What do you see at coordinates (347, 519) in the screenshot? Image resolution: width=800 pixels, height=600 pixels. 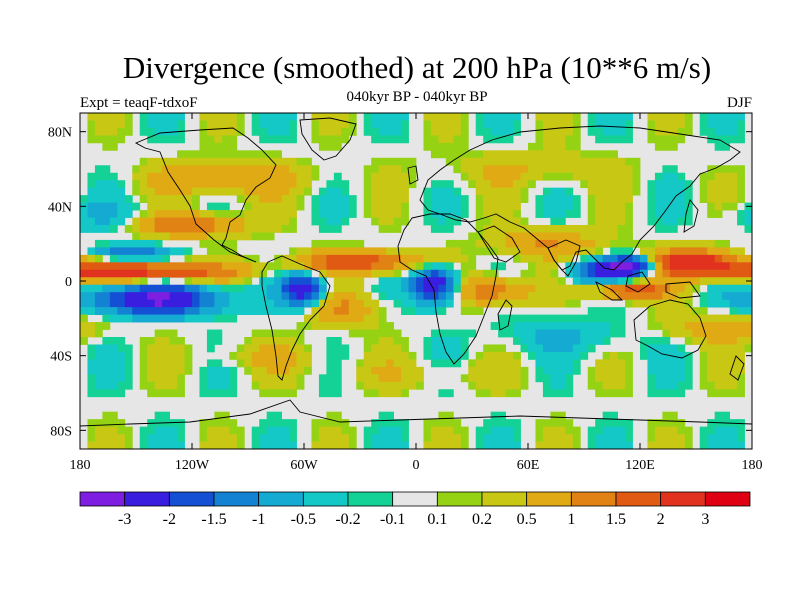 I see `colorbar-label: -0.2` at bounding box center [347, 519].